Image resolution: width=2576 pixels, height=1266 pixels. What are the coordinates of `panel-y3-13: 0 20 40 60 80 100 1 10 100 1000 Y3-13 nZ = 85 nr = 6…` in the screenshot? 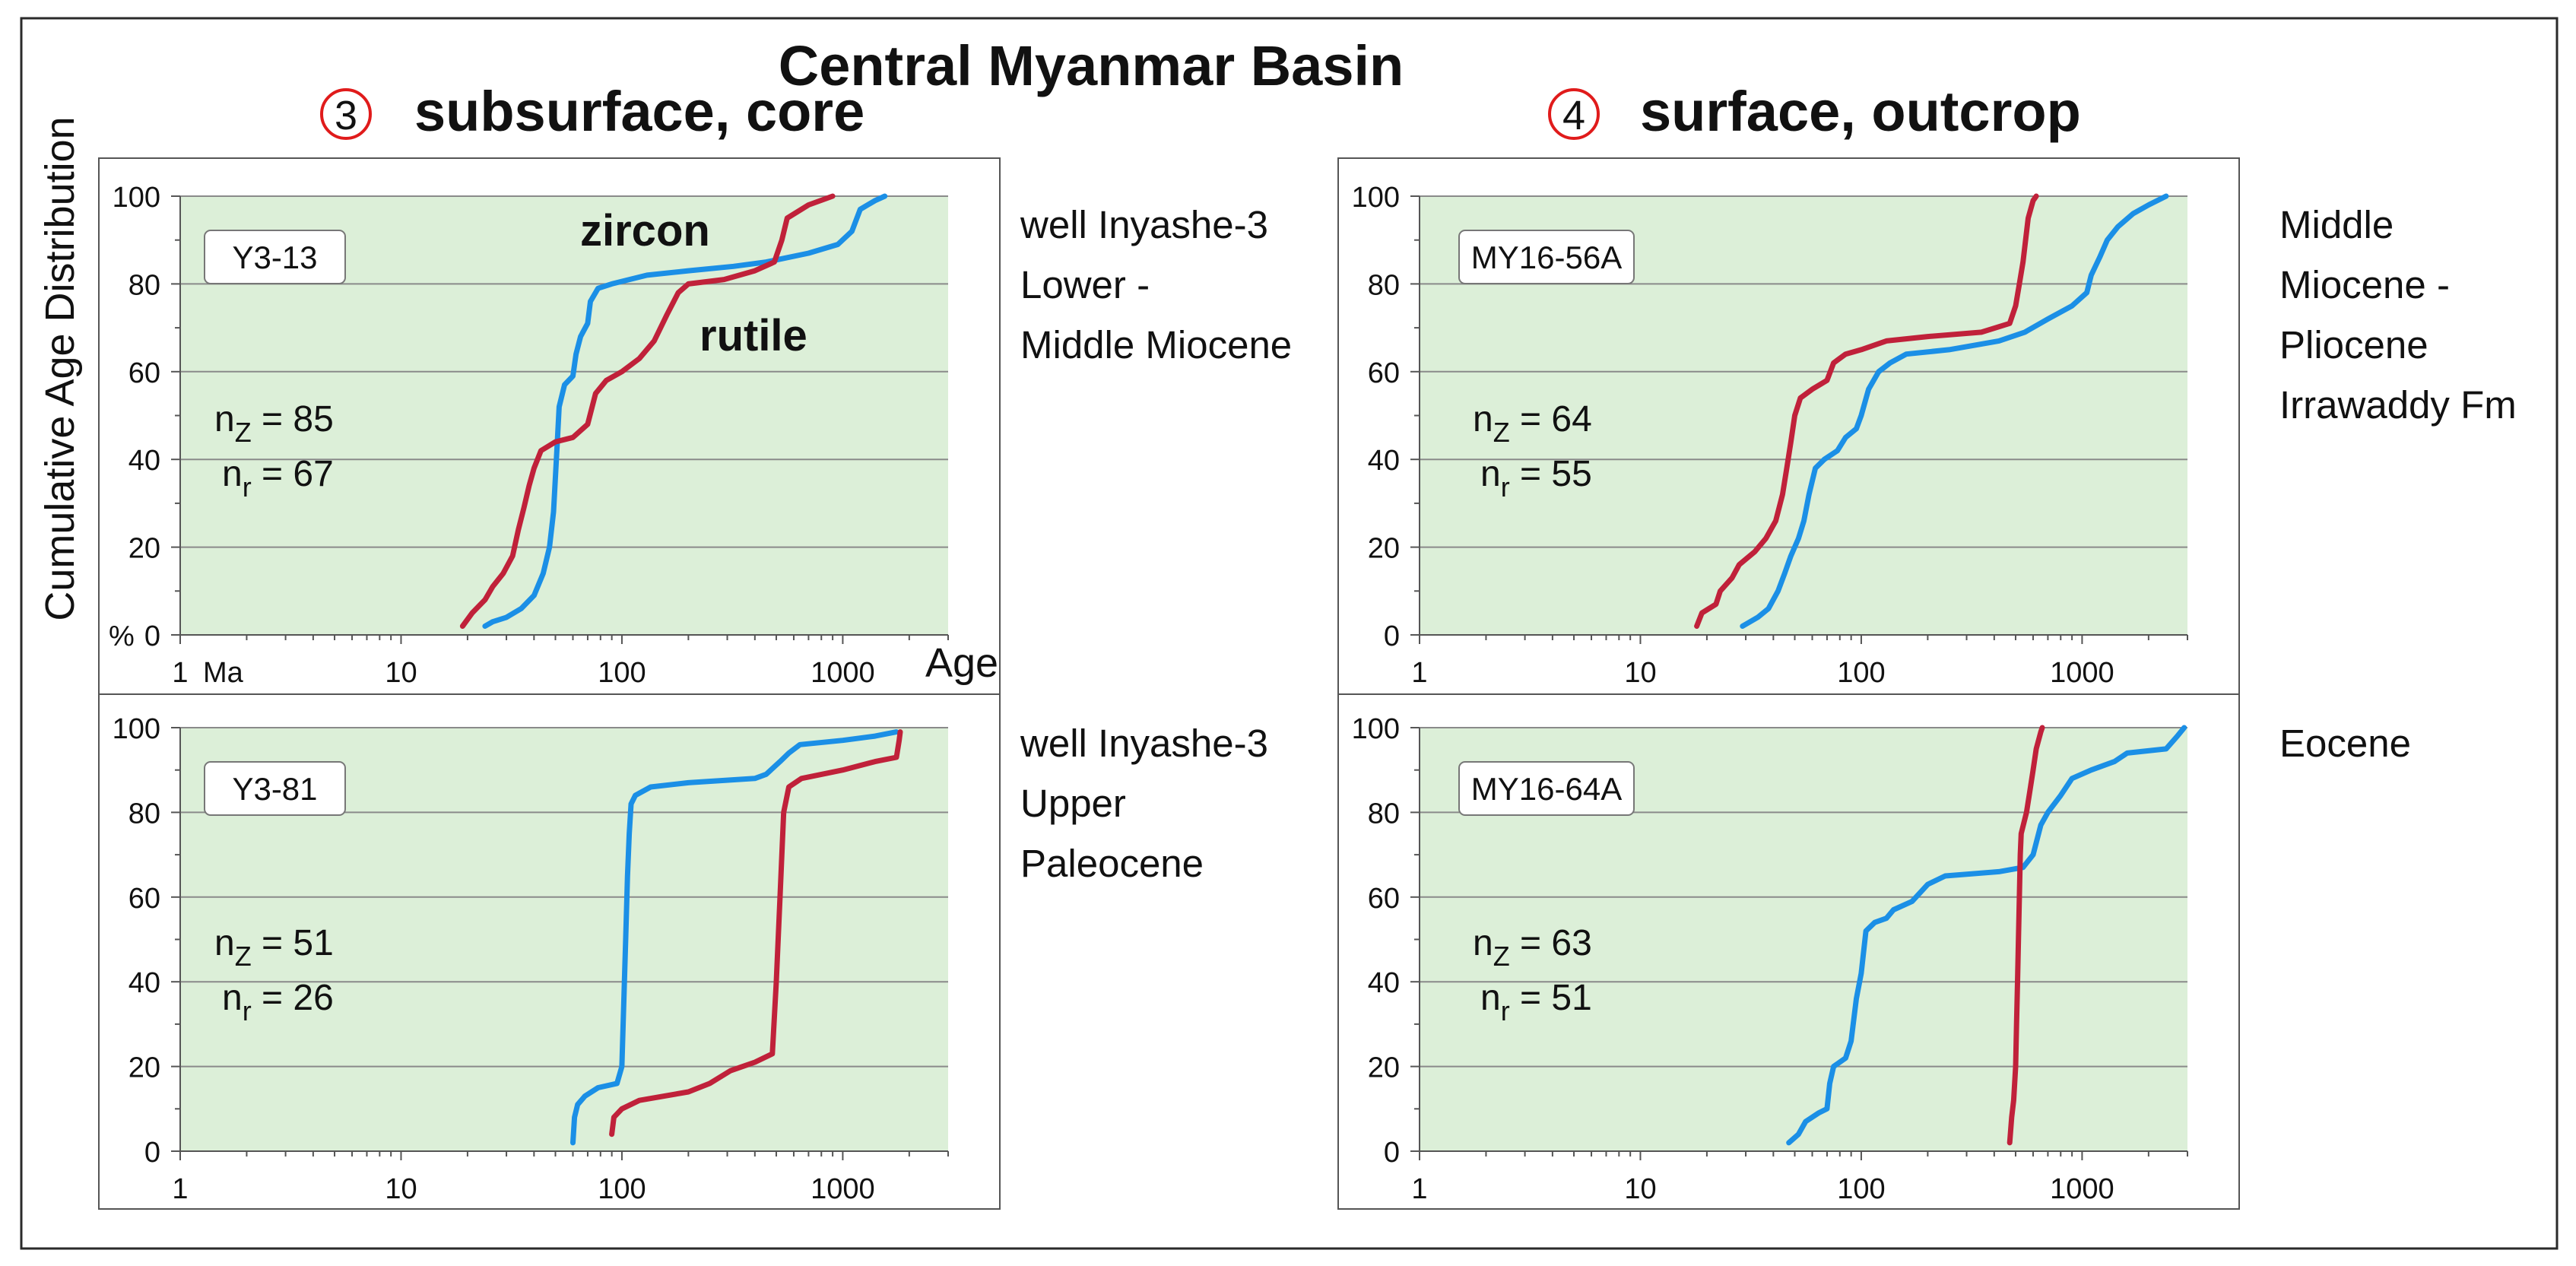 It's located at (549, 426).